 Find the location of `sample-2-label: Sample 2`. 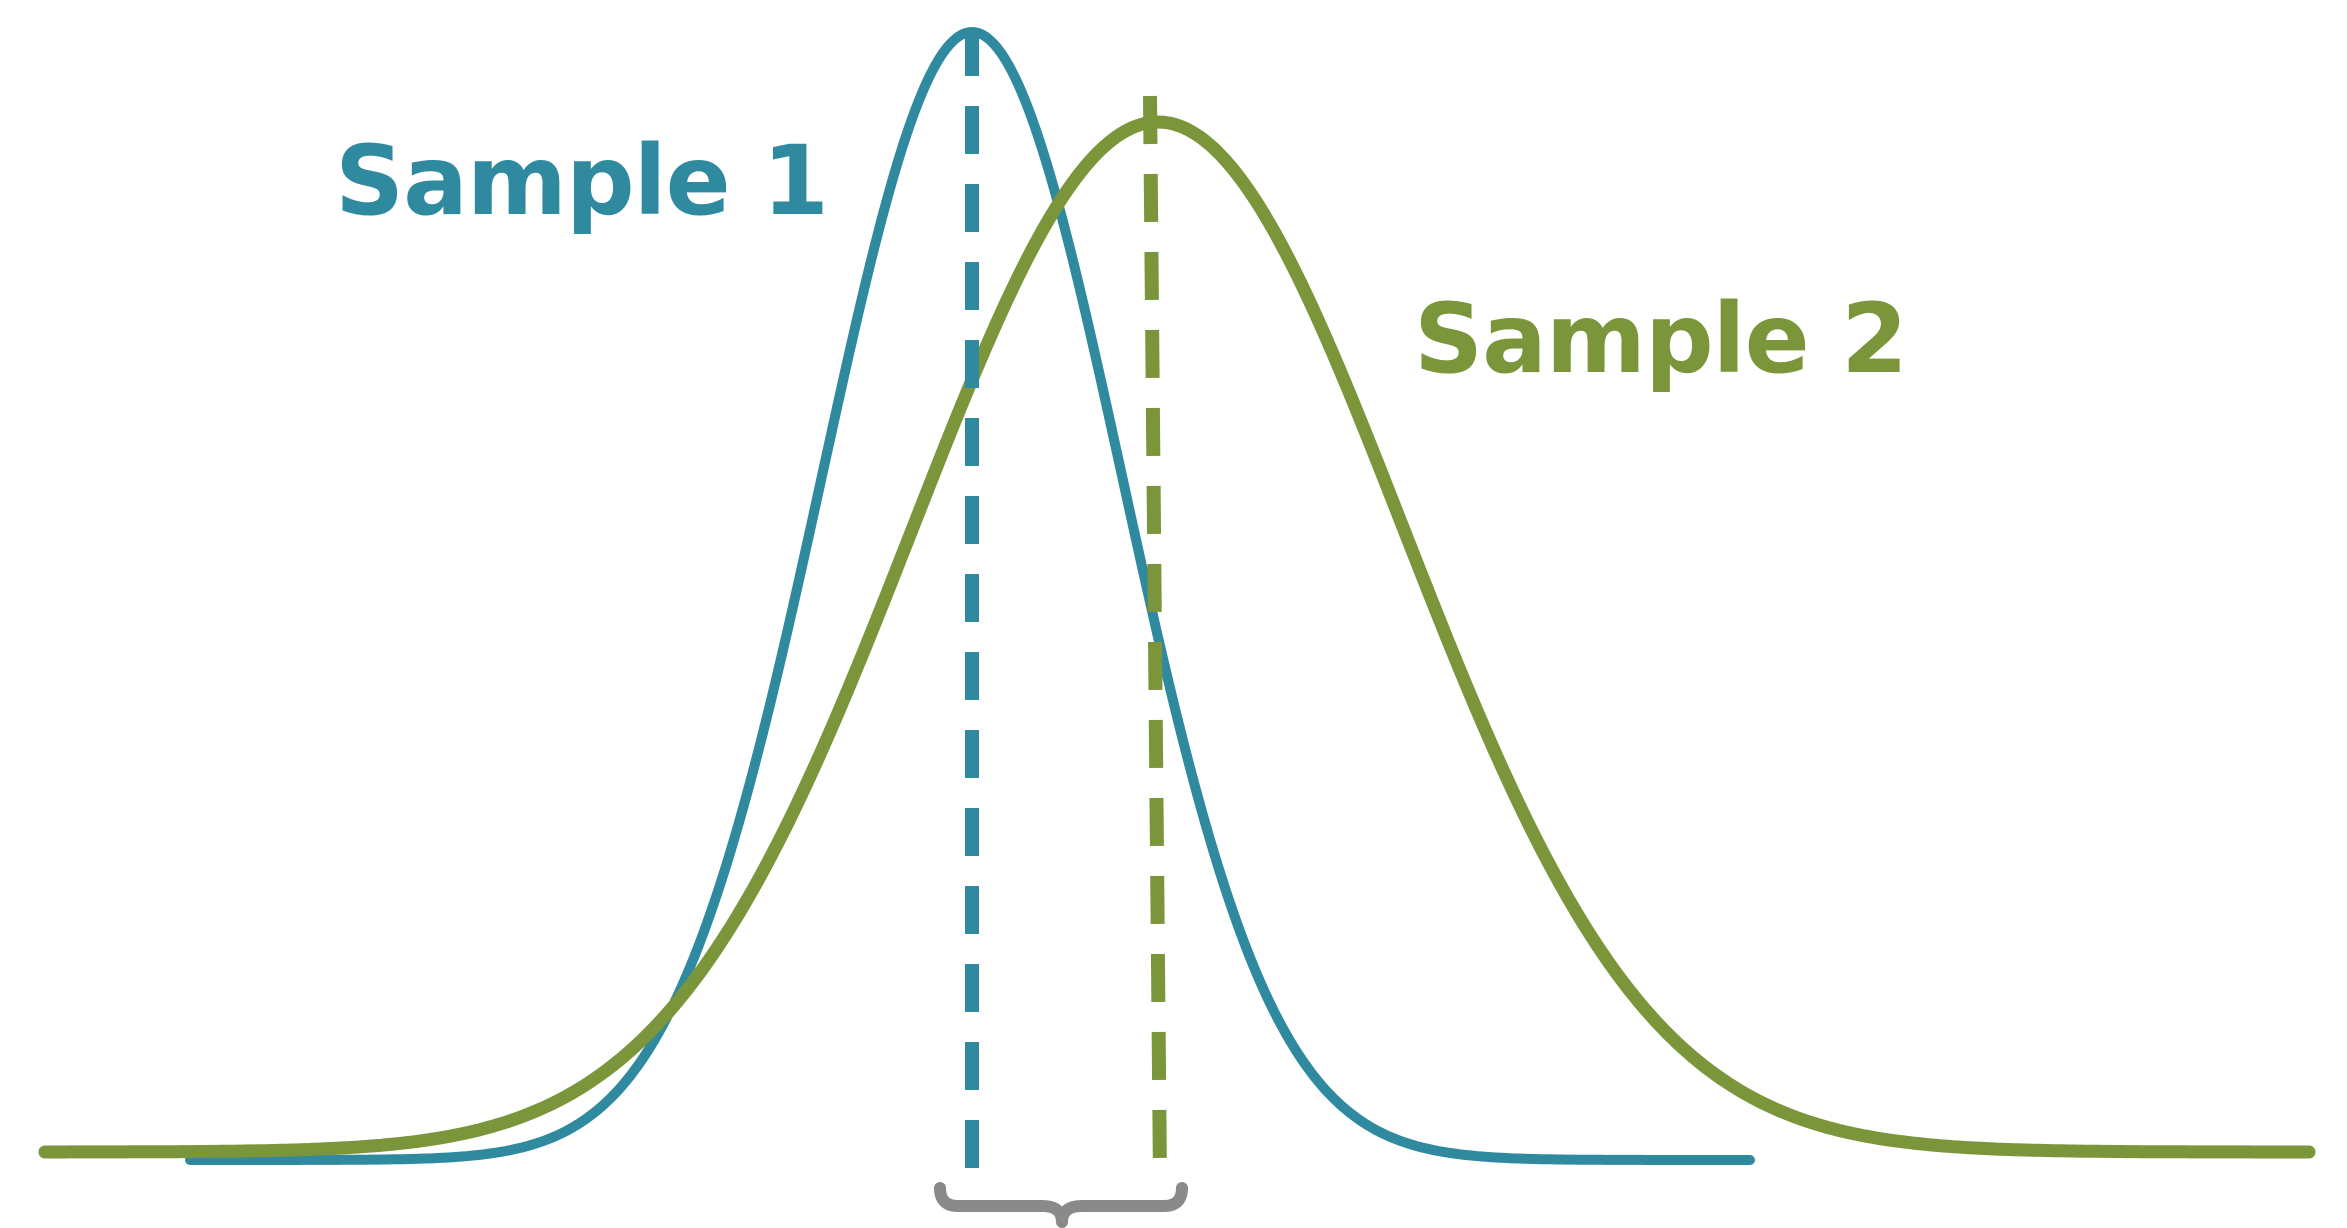

sample-2-label: Sample 2 is located at coordinates (1660, 339).